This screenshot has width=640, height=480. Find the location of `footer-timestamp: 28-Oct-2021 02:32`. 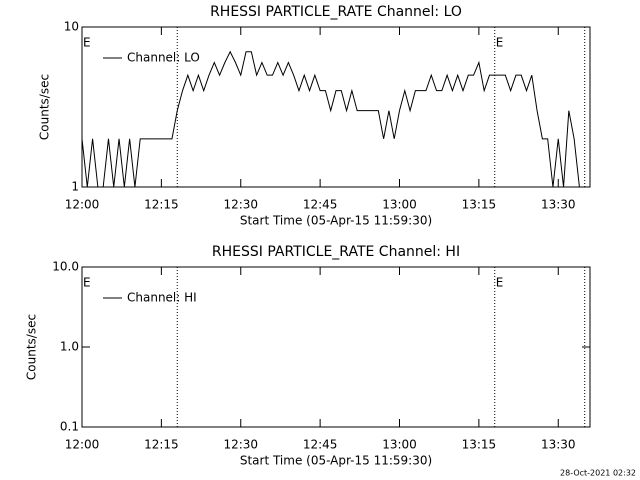

footer-timestamp: 28-Oct-2021 02:32 is located at coordinates (598, 473).